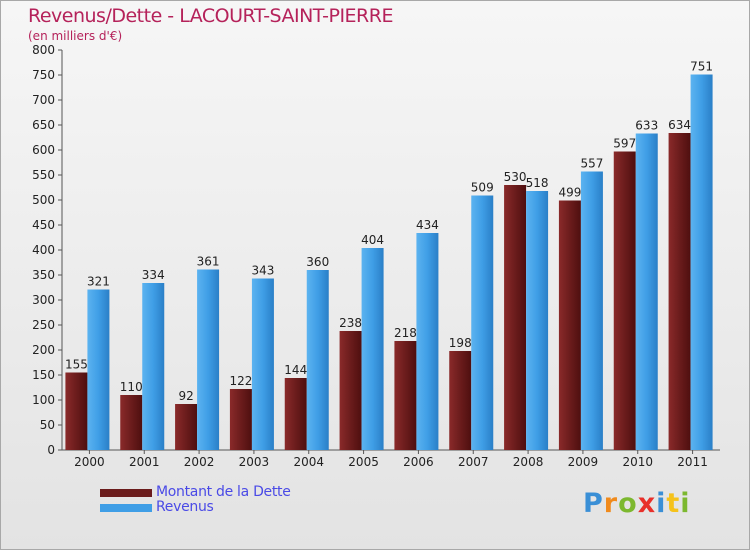  What do you see at coordinates (363, 462) in the screenshot?
I see `x-tick-label: 2005` at bounding box center [363, 462].